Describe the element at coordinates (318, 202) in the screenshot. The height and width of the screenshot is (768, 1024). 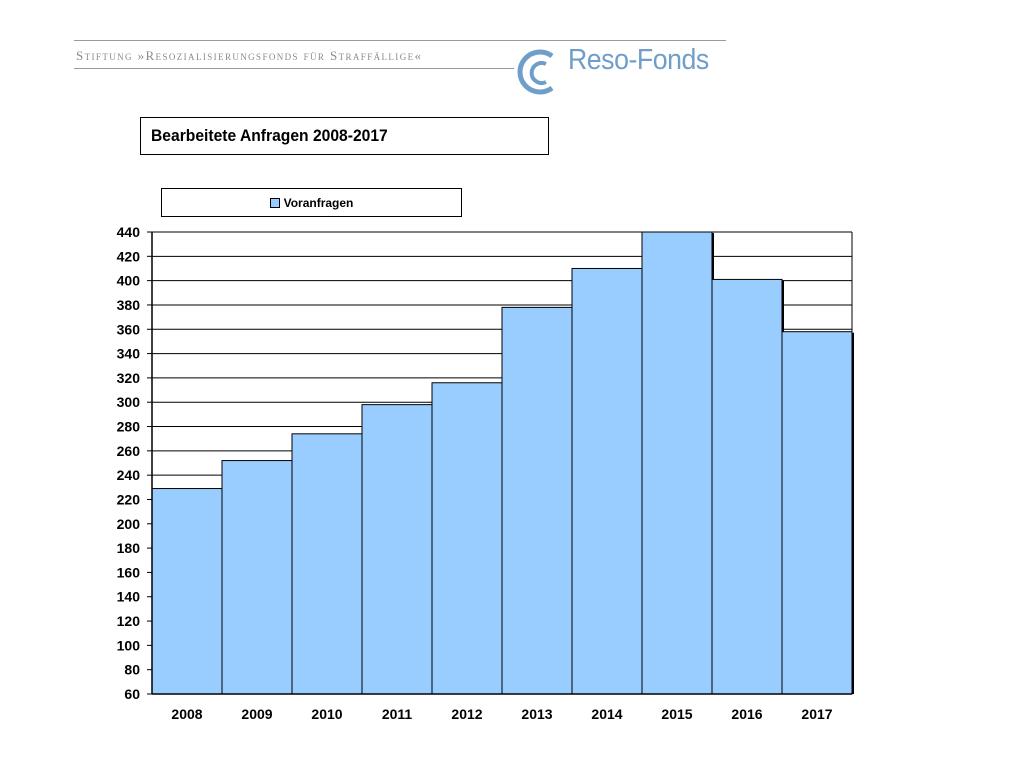
I see `legend-label: Voranfragen` at that location.